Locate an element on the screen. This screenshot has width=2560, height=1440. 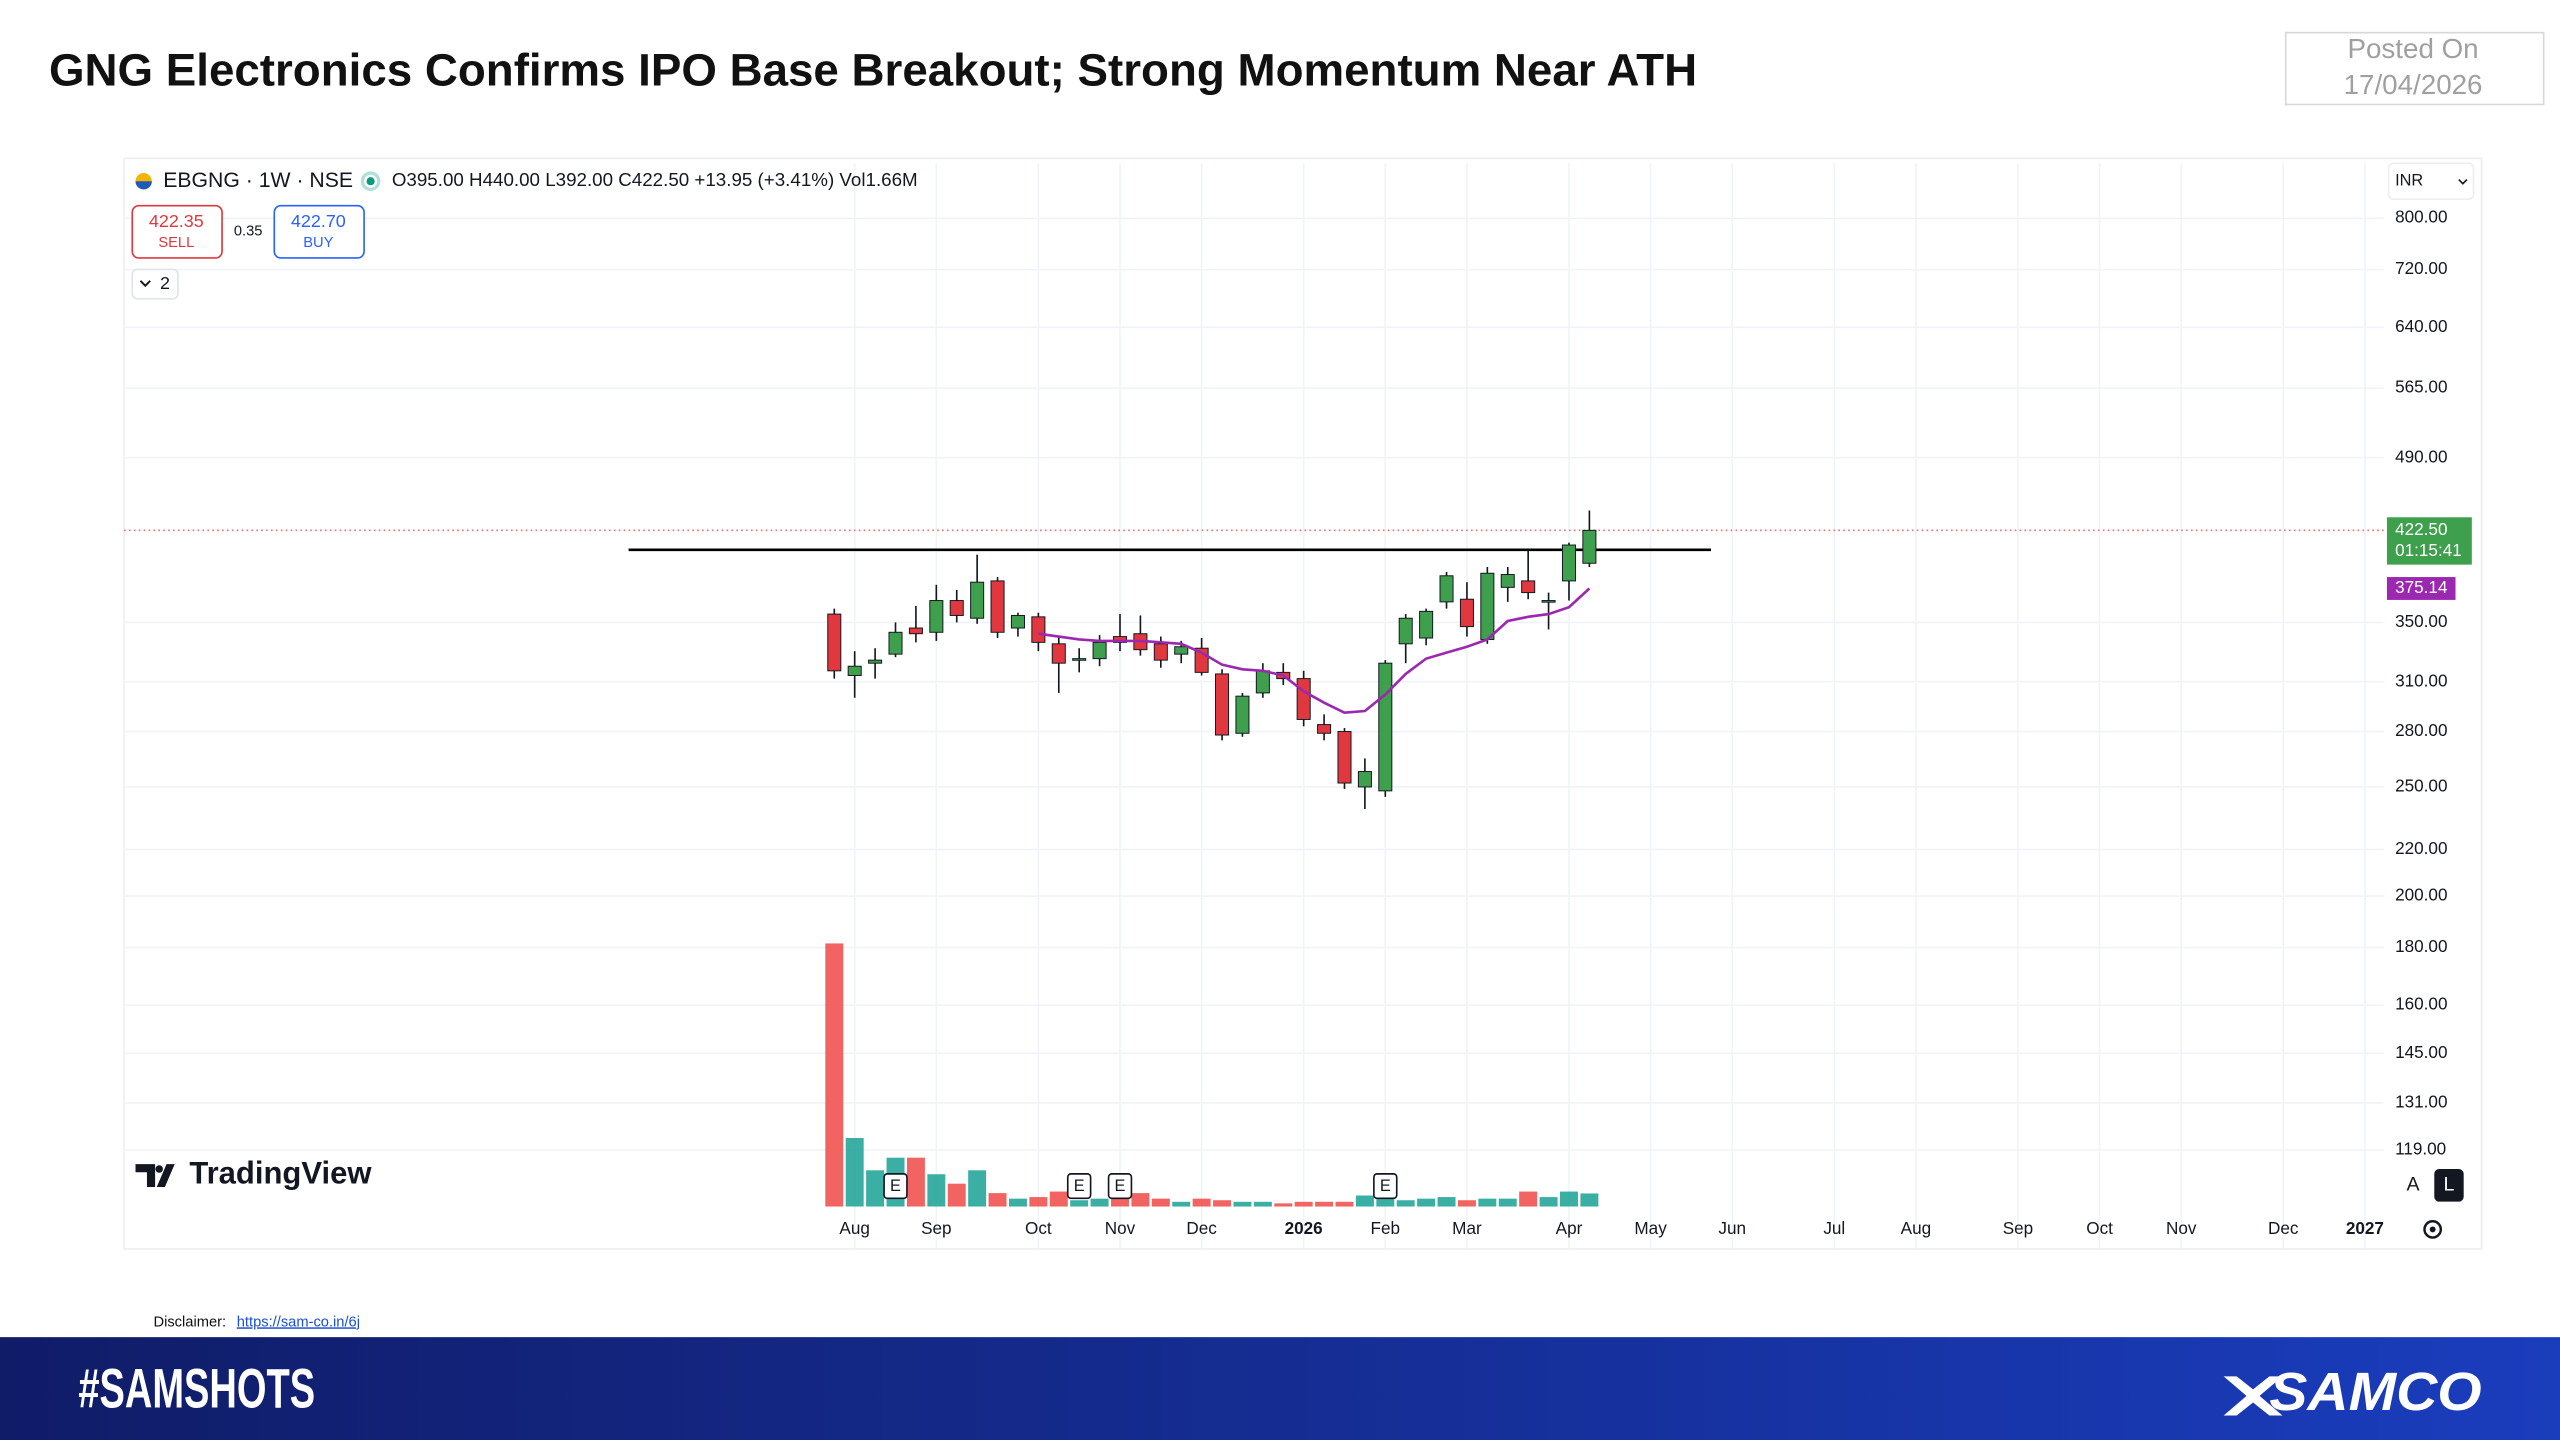
symbol-logo-half is located at coordinates (143, 185).